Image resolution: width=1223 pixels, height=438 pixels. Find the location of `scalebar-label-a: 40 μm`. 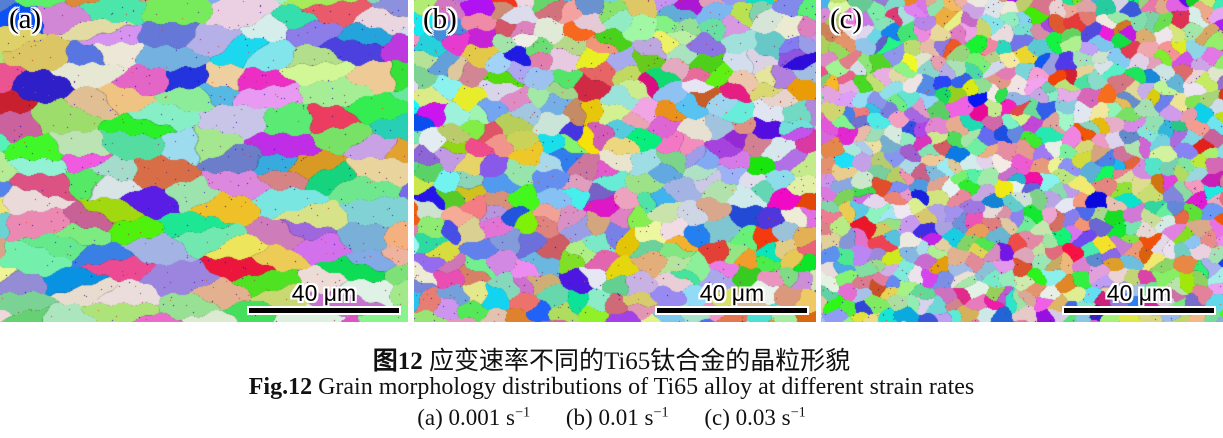

scalebar-label-a: 40 μm is located at coordinates (324, 293).